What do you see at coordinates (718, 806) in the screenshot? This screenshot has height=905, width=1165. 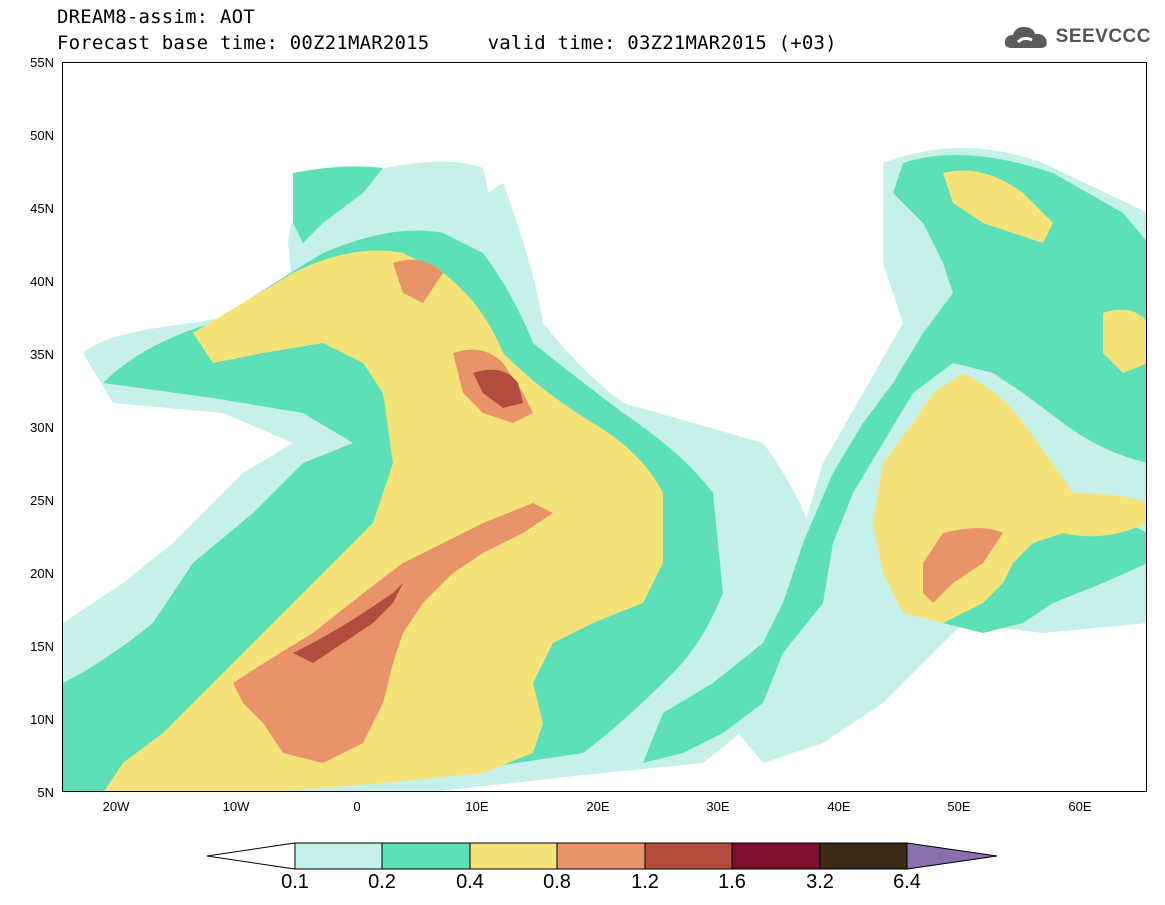 I see `lon-label-30e: 30E` at bounding box center [718, 806].